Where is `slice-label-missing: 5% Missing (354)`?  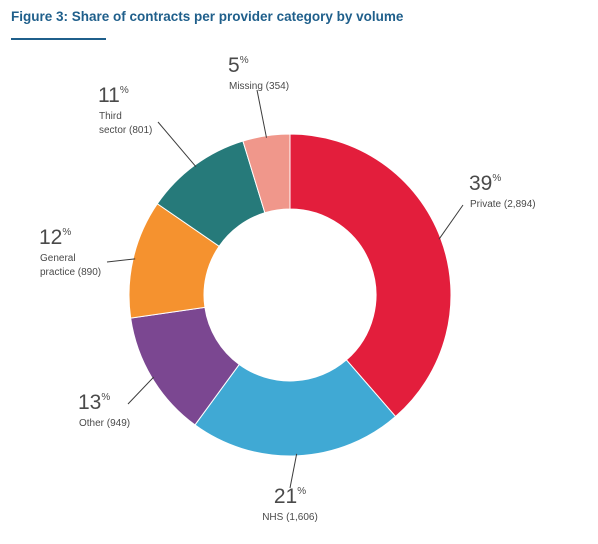
slice-label-missing: 5% Missing (354) is located at coordinates (258, 73).